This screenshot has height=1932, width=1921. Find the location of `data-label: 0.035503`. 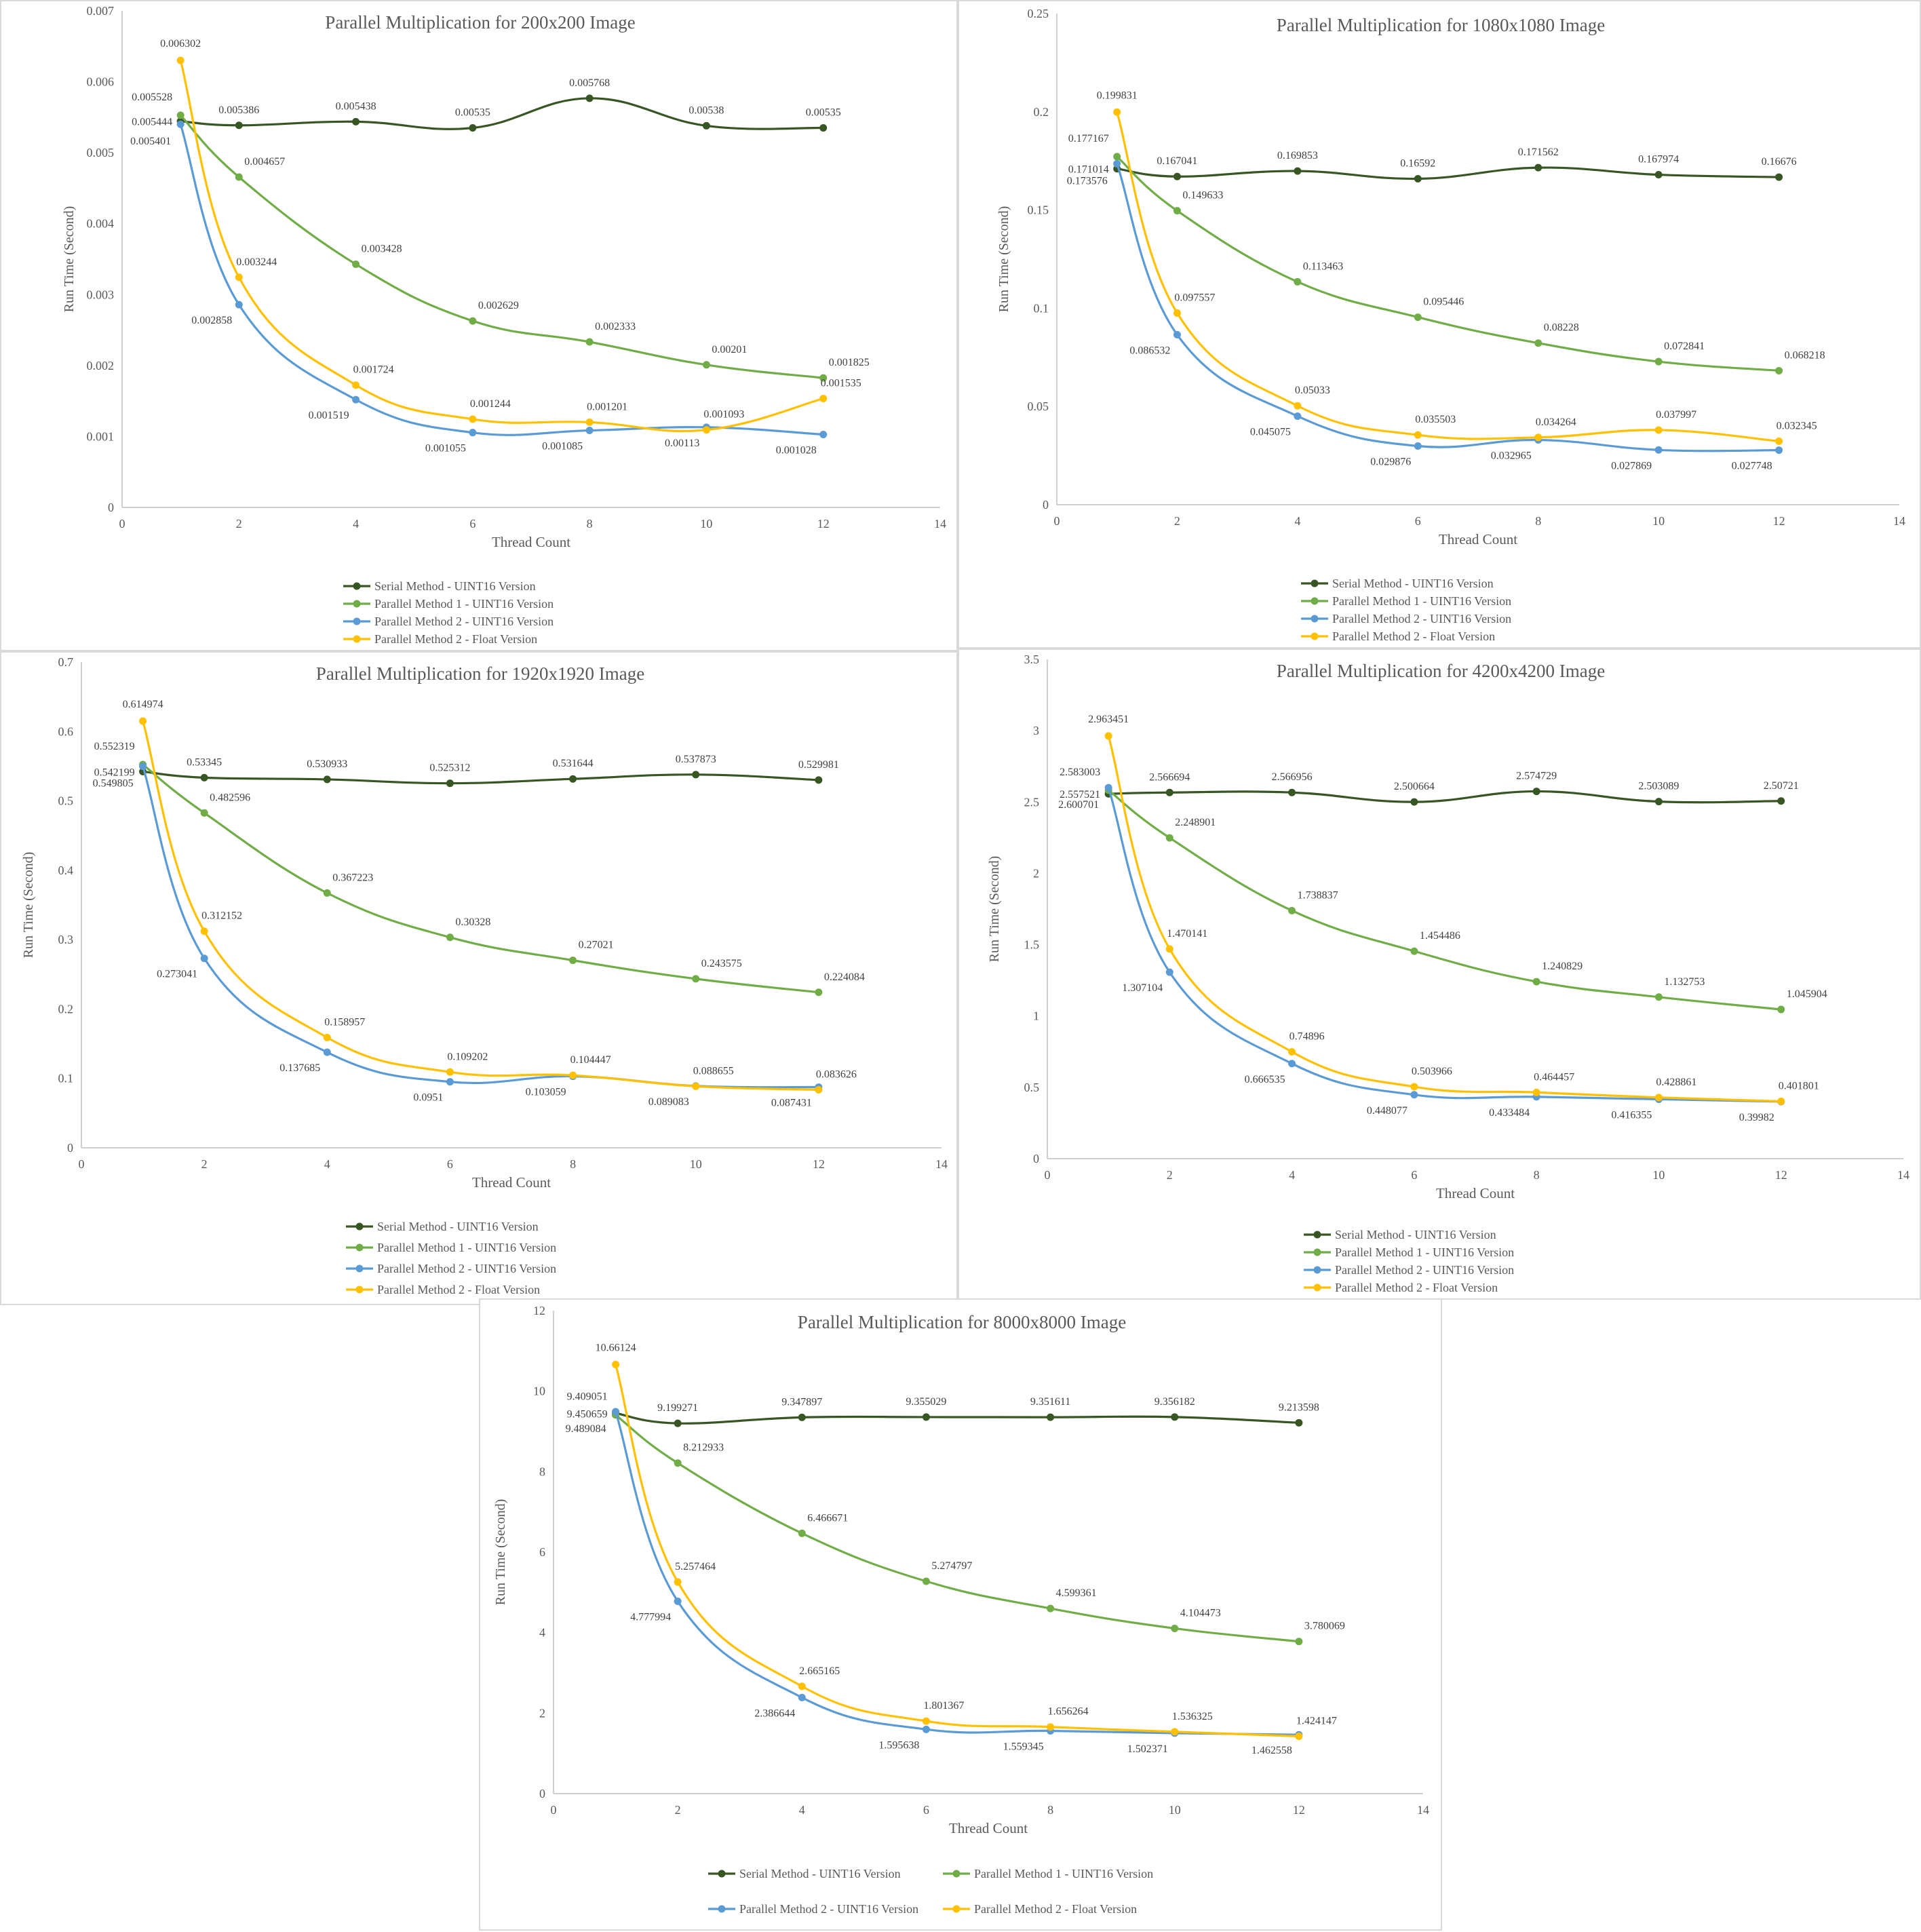

data-label: 0.035503 is located at coordinates (1435, 419).